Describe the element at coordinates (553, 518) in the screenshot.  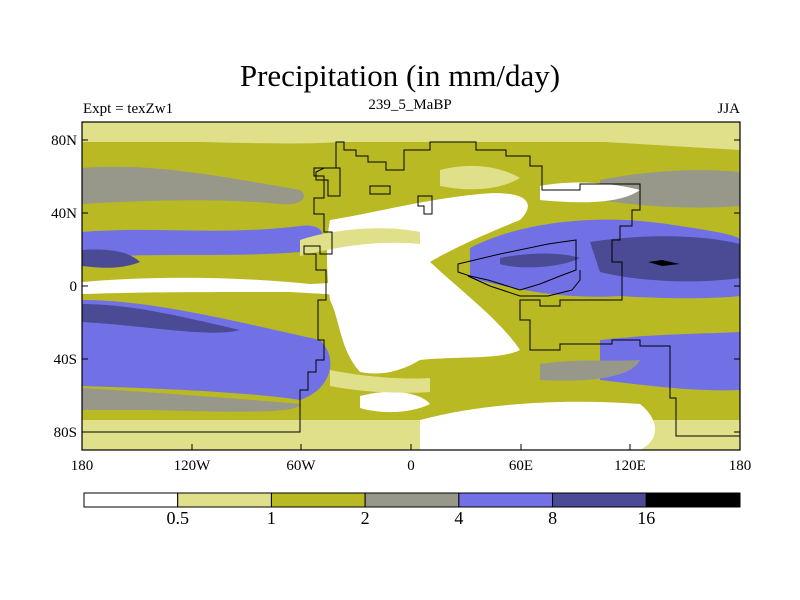
I see `colorbar-label-4: 8` at that location.